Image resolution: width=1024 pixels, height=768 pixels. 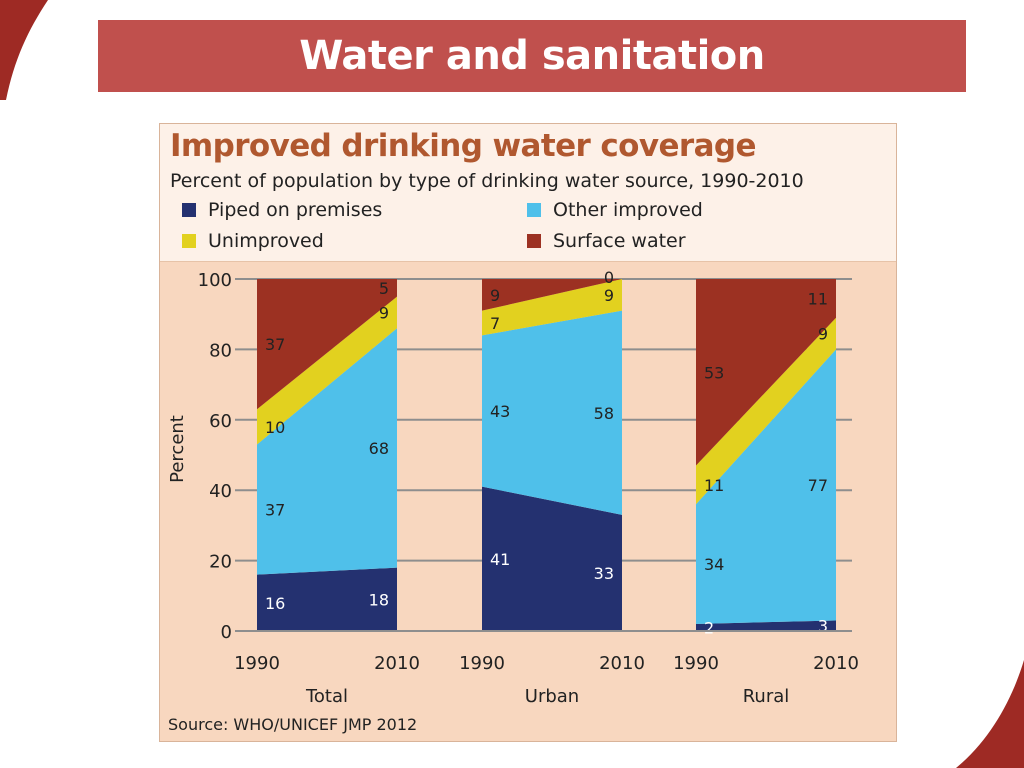 I want to click on y-tick-label: 80, so click(x=220, y=350).